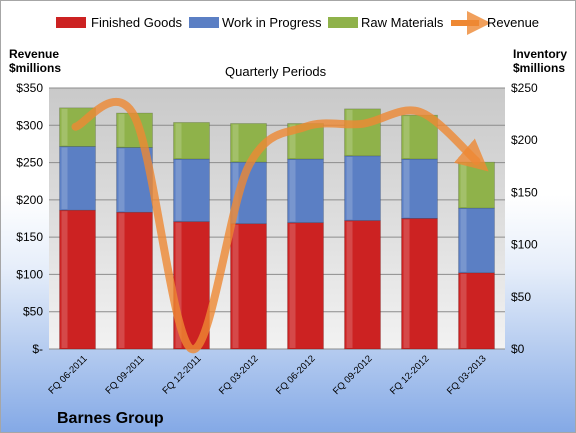  I want to click on right-tick-label: $200, so click(524, 140).